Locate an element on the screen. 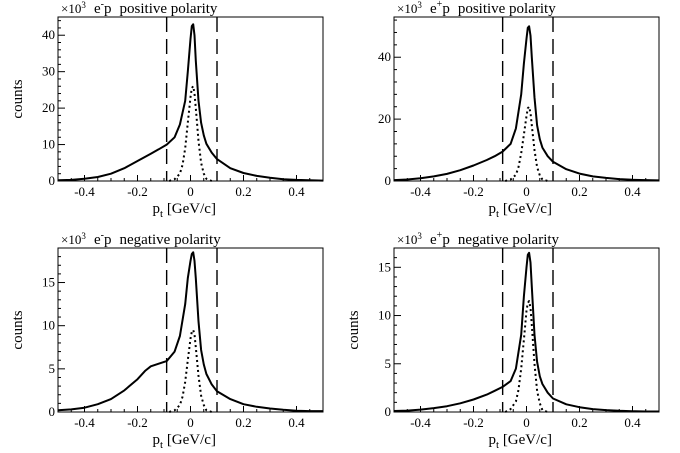 This screenshot has width=680, height=453. plot-frame is located at coordinates (190, 330).